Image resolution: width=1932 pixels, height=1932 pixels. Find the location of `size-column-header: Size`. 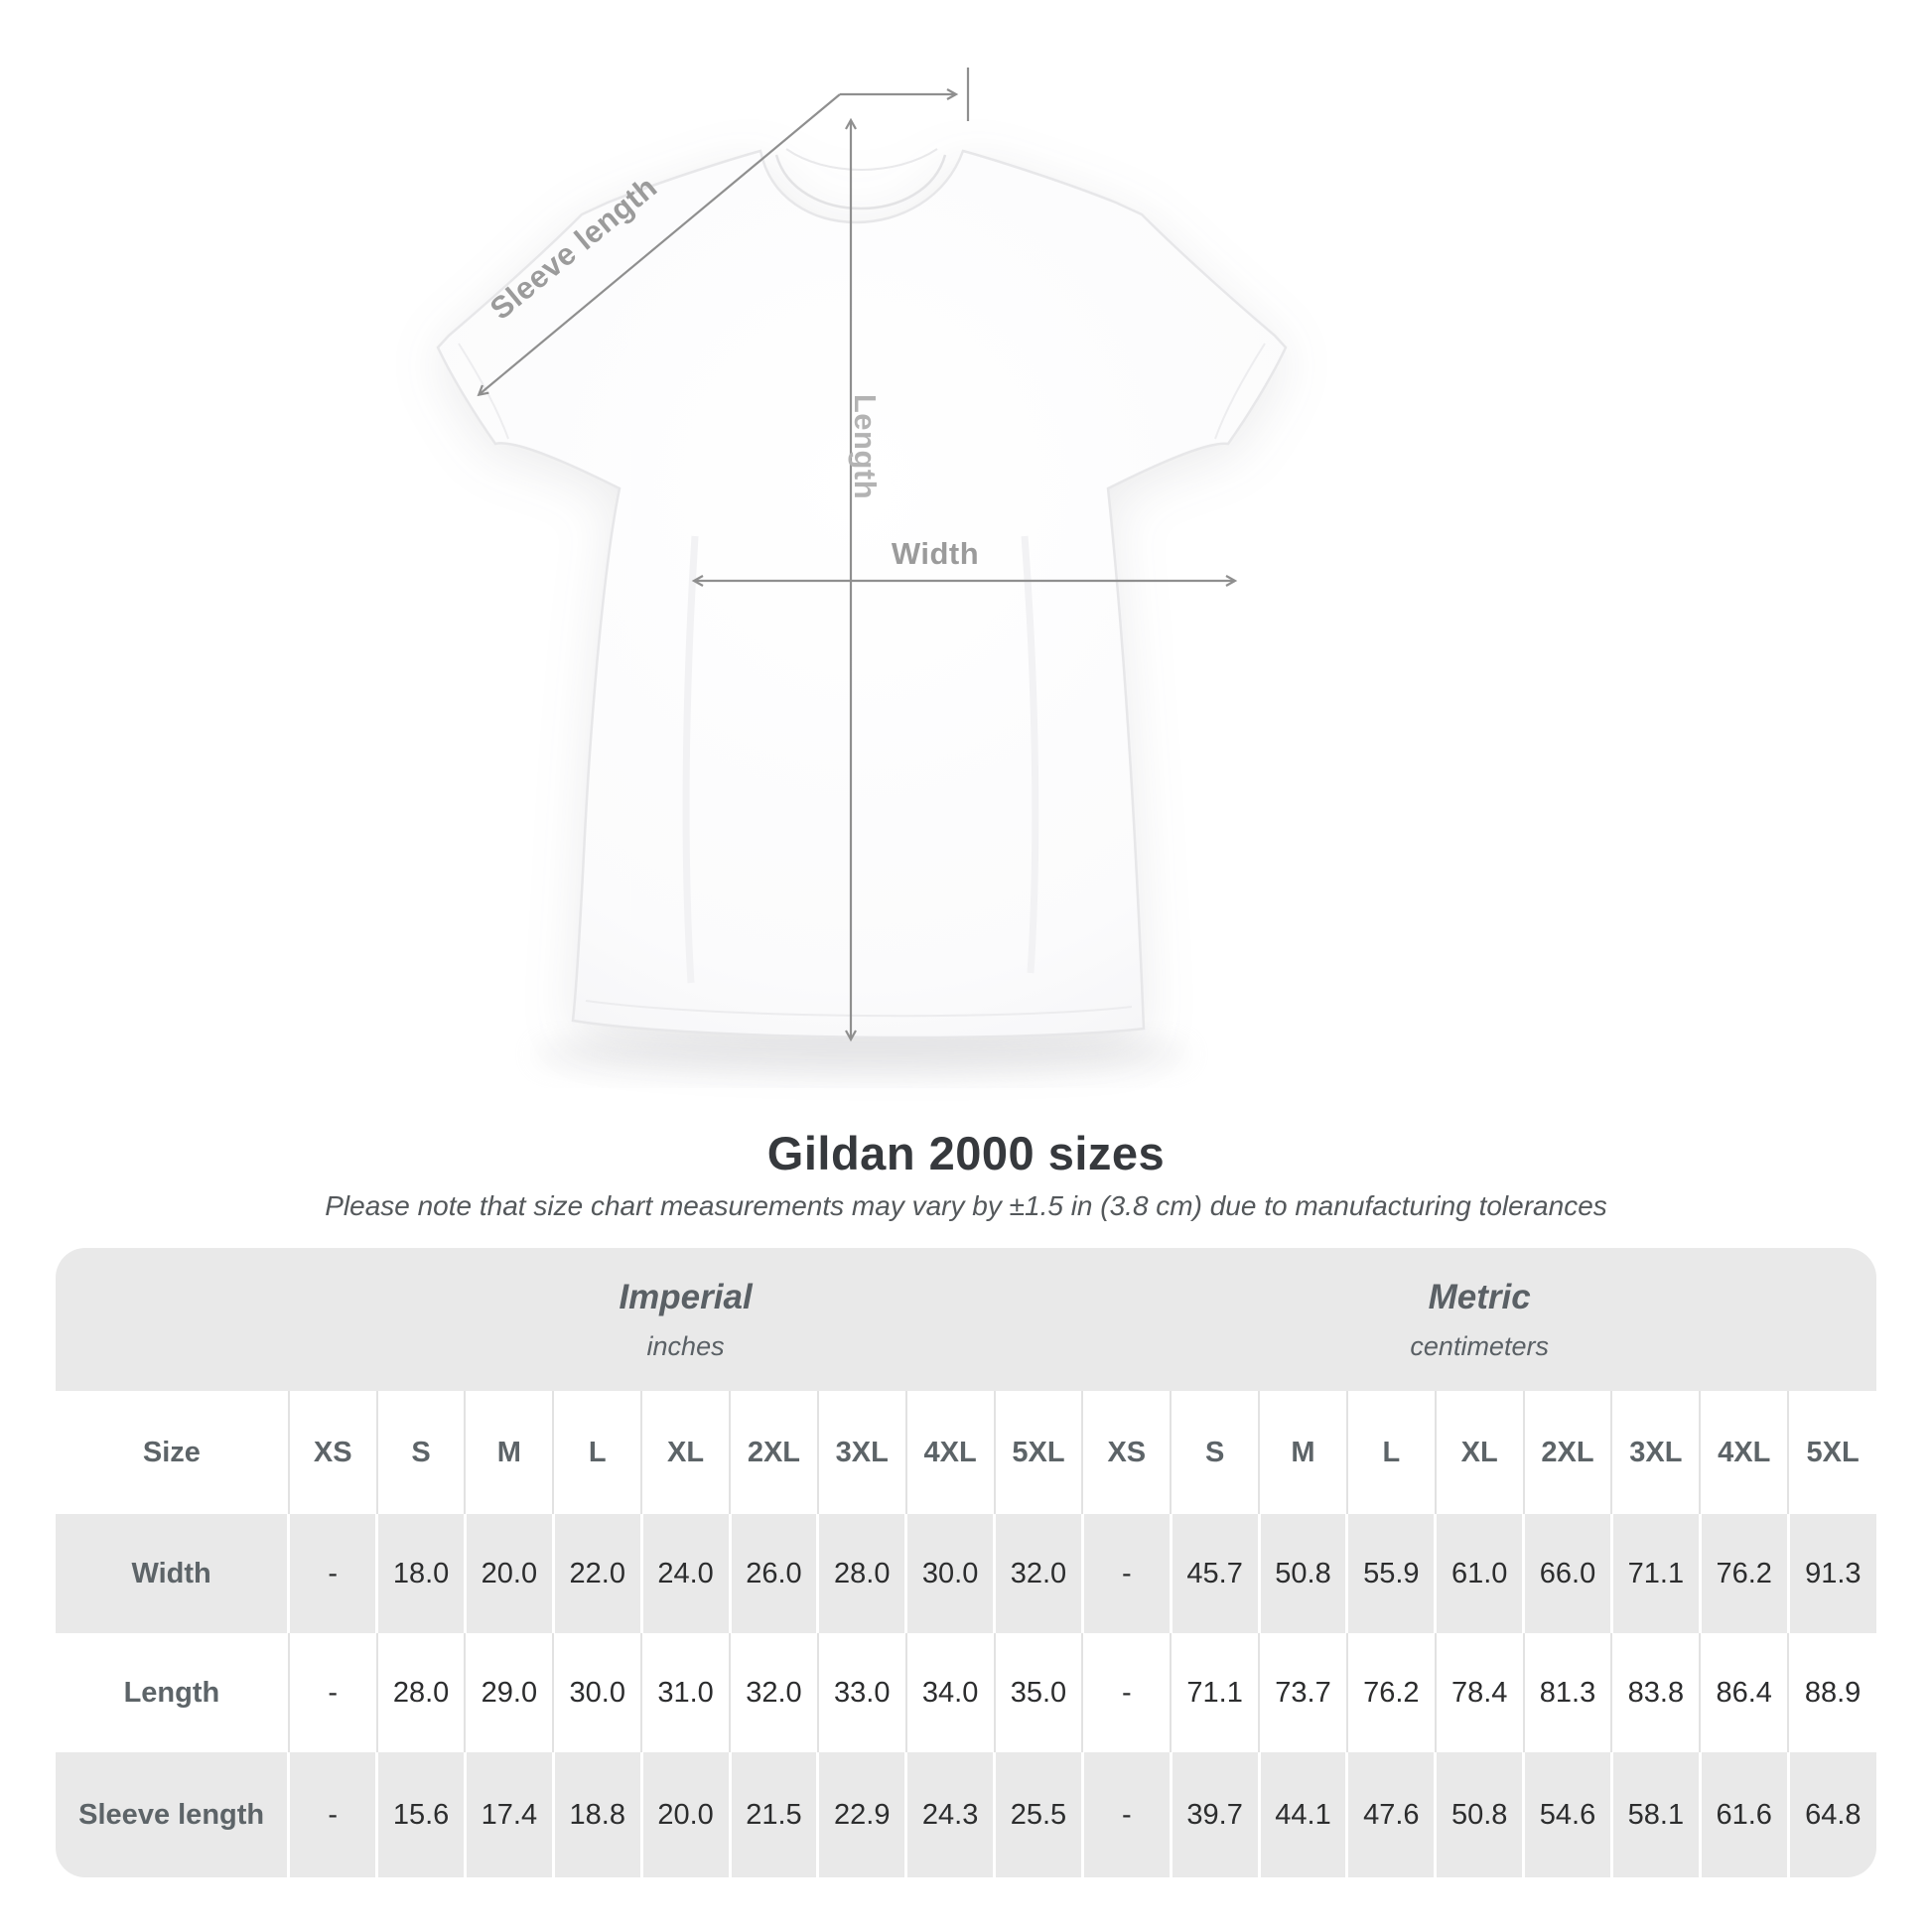

size-column-header: Size is located at coordinates (172, 1453).